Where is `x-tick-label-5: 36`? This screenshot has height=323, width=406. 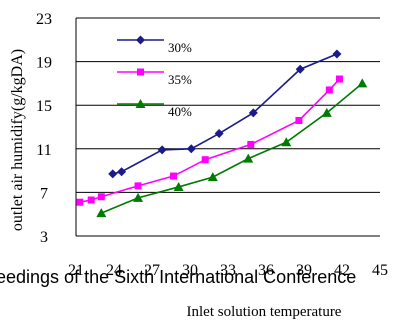 x-tick-label-5: 36 is located at coordinates (266, 270).